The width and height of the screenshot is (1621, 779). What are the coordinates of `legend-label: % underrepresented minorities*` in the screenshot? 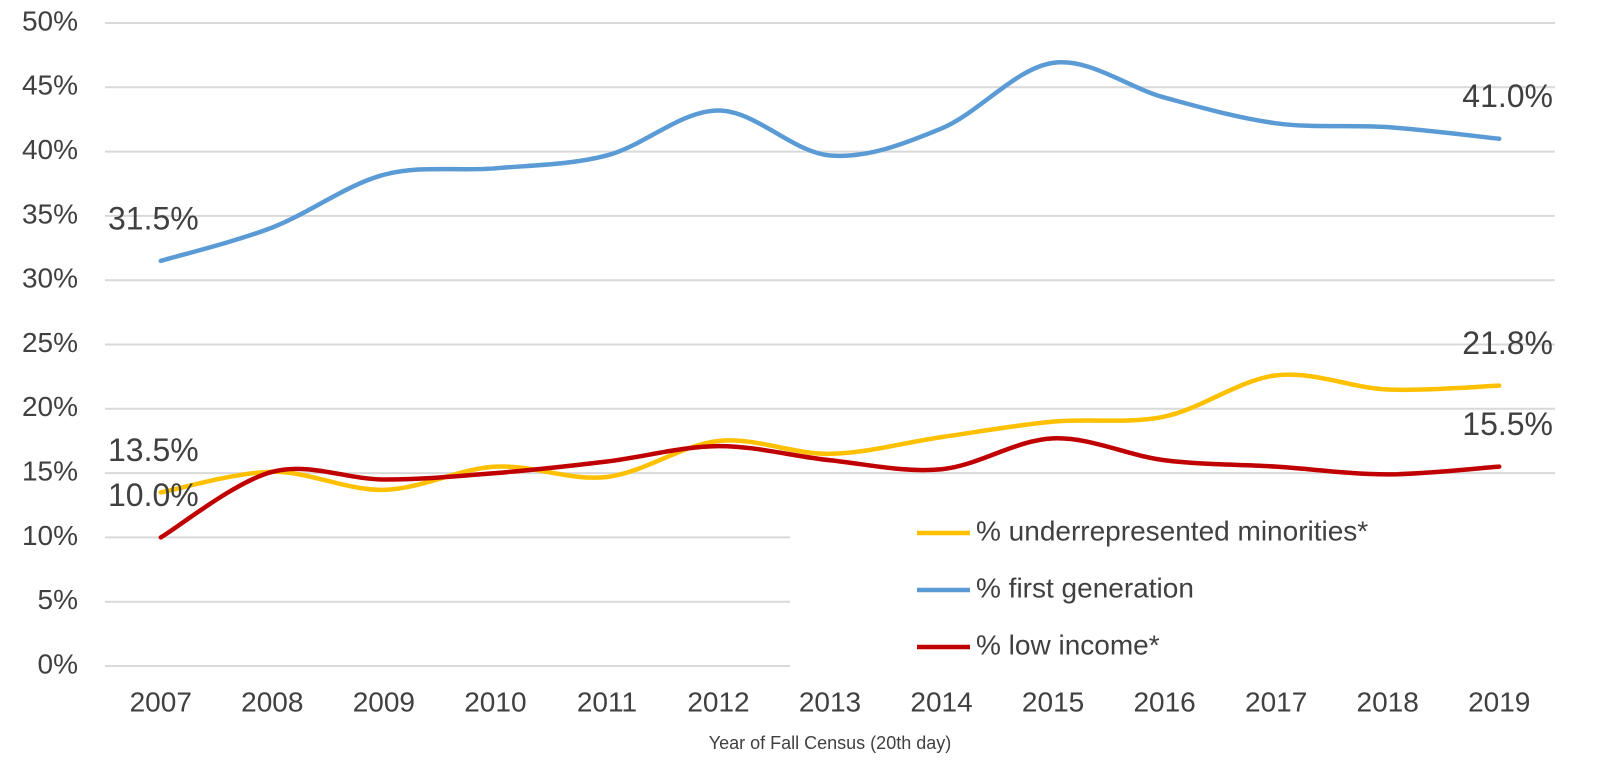 It's located at (1172, 530).